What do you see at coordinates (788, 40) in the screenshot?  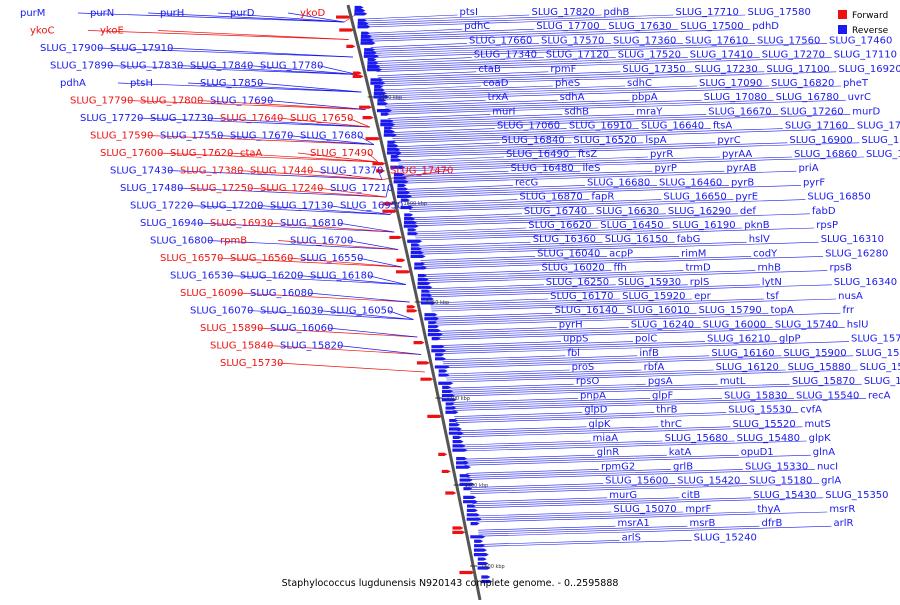 I see `gene-label: SLUG_17560` at bounding box center [788, 40].